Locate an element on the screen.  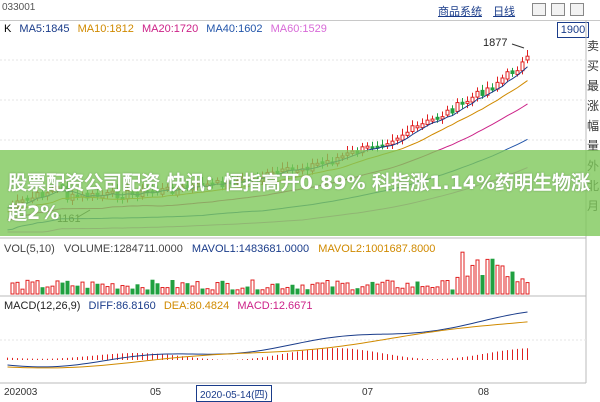
x-axis-label-08: 08 is located at coordinates (484, 392).